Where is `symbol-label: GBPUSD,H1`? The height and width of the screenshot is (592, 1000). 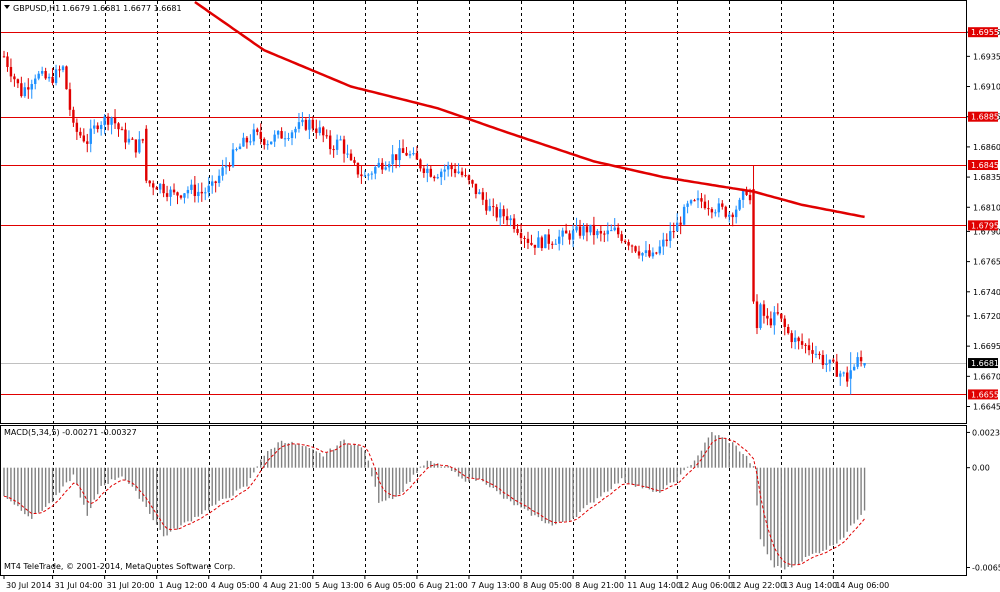 symbol-label: GBPUSD,H1 is located at coordinates (36, 8).